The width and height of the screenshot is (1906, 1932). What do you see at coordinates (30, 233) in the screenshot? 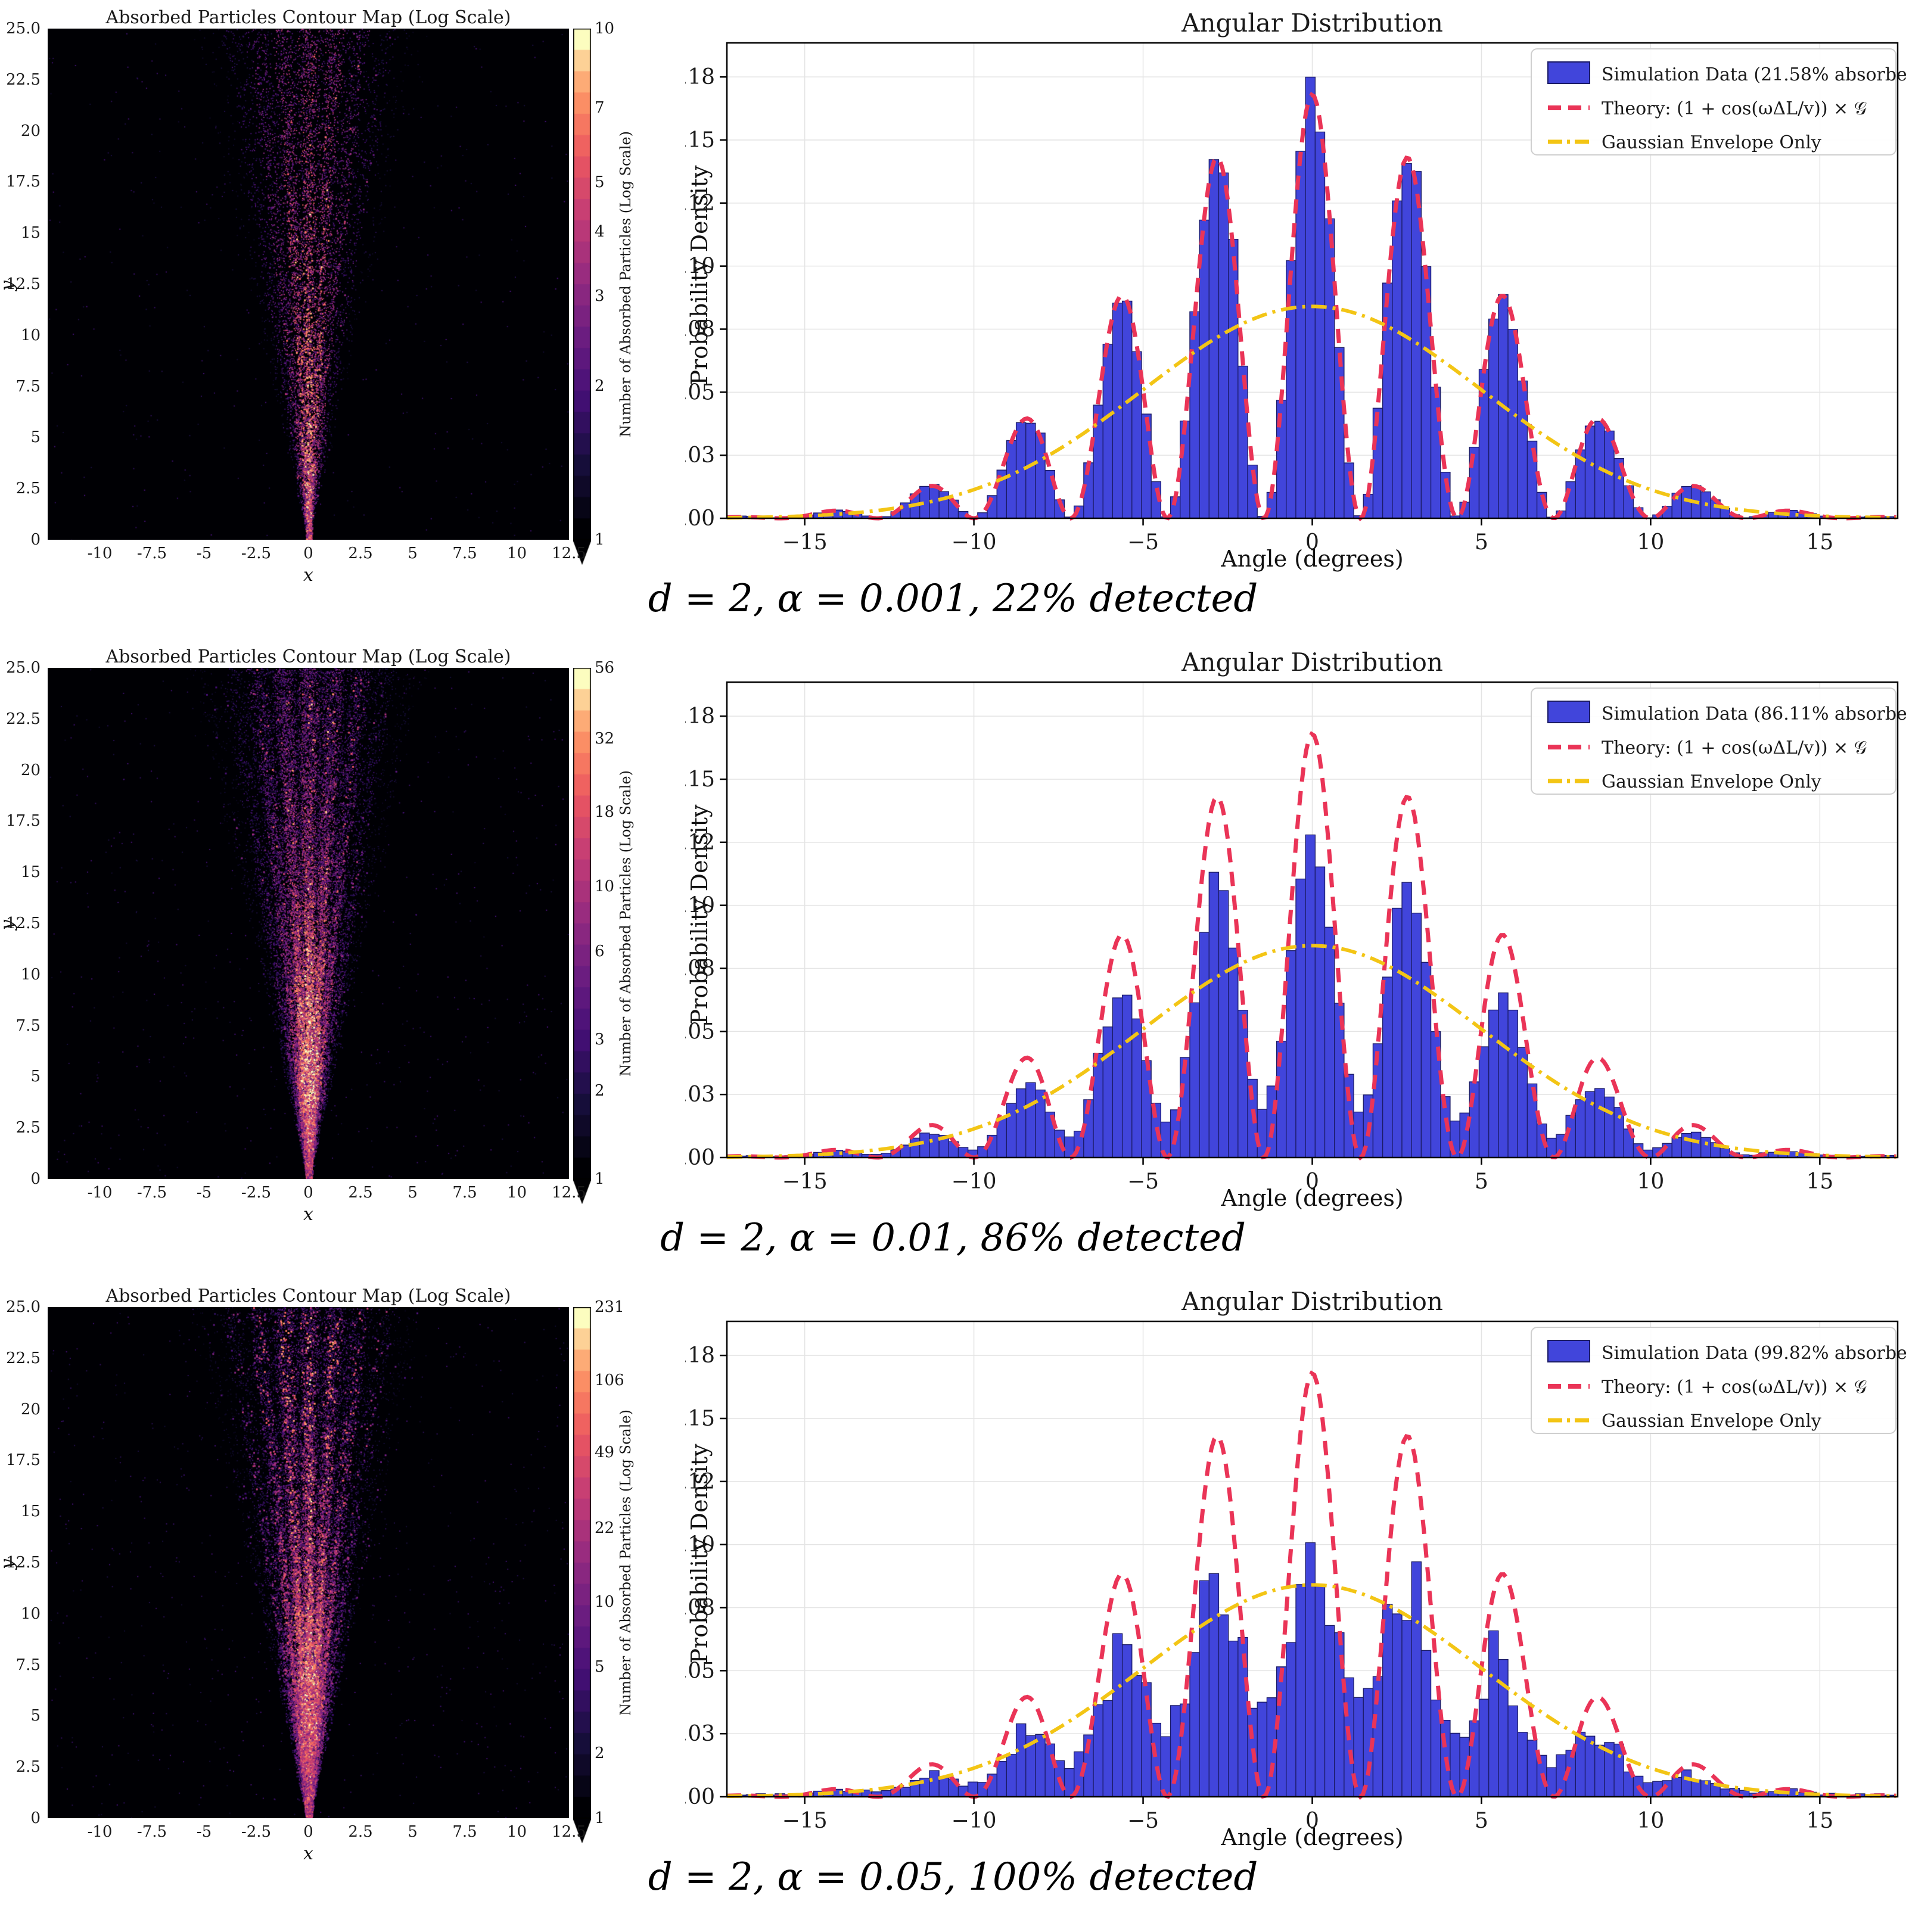
I see `contour-ytick-label: 15` at bounding box center [30, 233].